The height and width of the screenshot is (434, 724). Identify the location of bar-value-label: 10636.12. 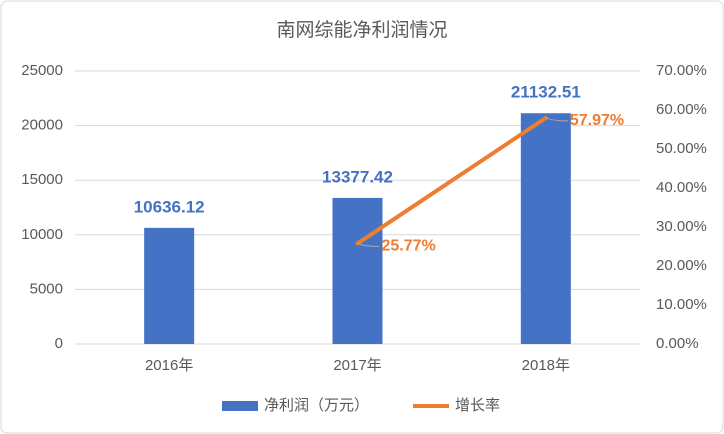
(169, 206).